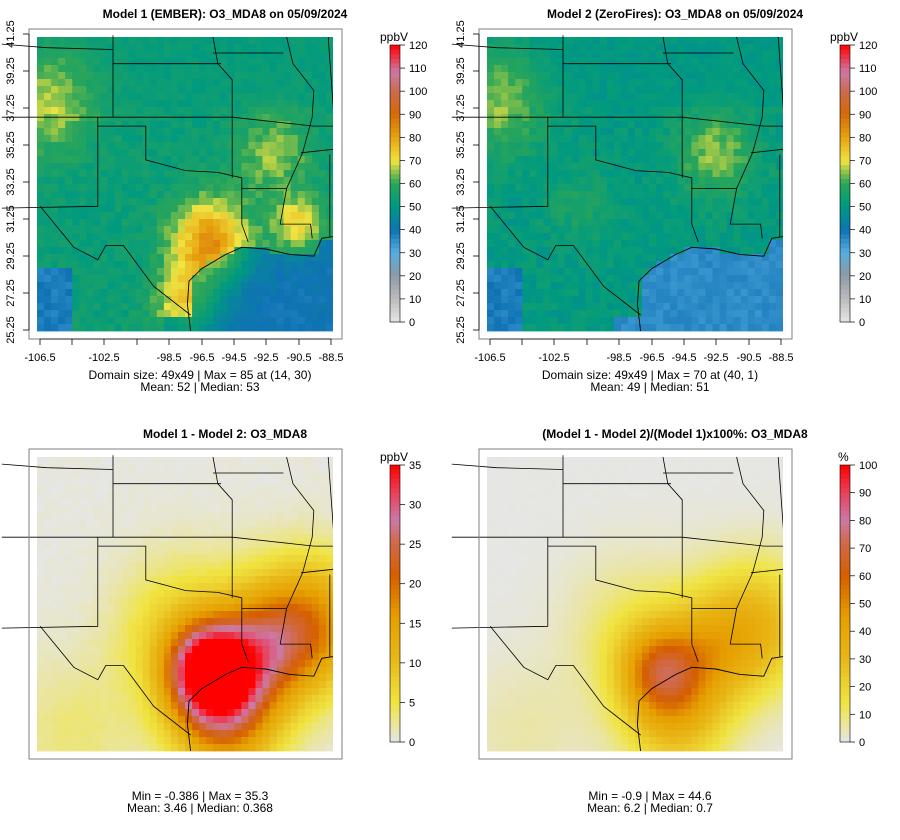 The height and width of the screenshot is (840, 900). Describe the element at coordinates (710, 284) in the screenshot. I see `coastline` at that location.